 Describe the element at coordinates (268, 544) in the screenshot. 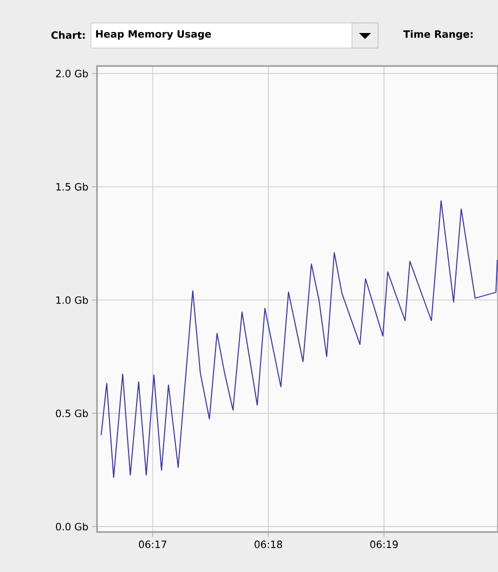

I see `x-tick-label: 06:18` at that location.